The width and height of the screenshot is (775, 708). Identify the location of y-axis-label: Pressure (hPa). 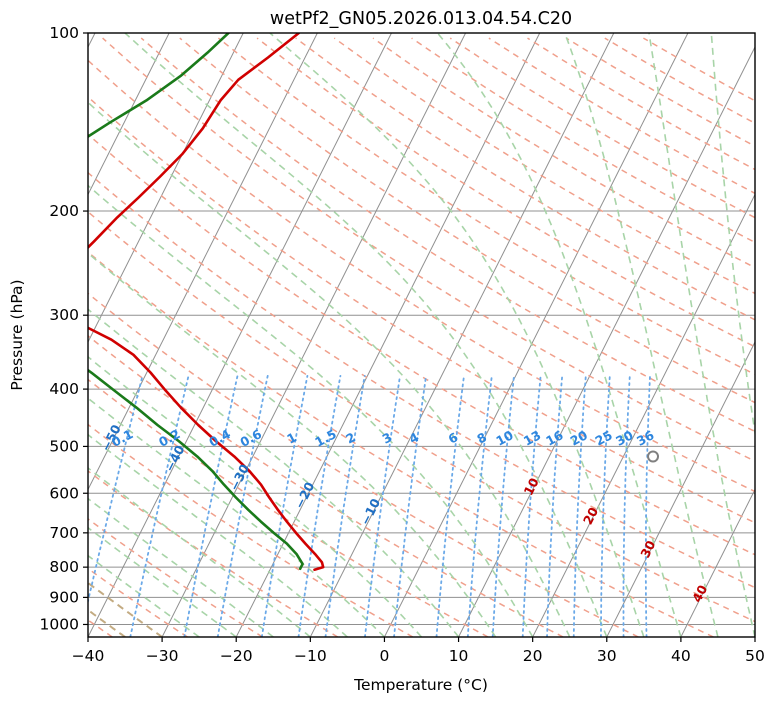
(17, 334).